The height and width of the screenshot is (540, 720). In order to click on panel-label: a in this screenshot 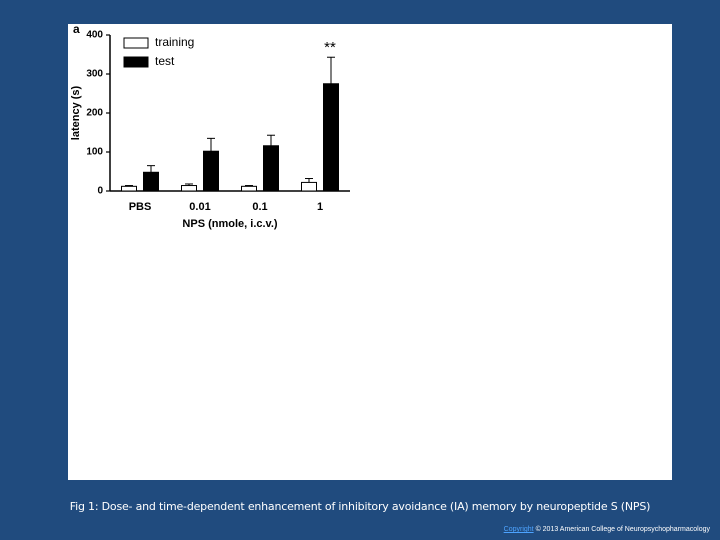, I will do `click(76, 29)`.